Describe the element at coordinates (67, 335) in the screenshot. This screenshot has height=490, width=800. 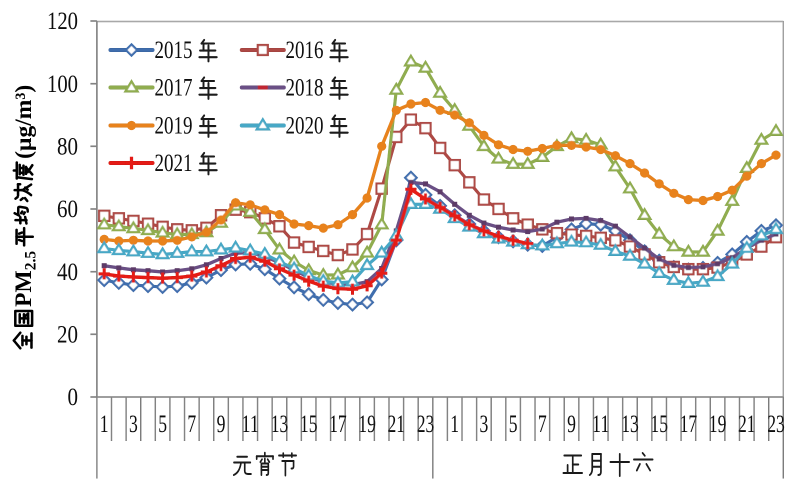
I see `svg-text: 20` at that location.